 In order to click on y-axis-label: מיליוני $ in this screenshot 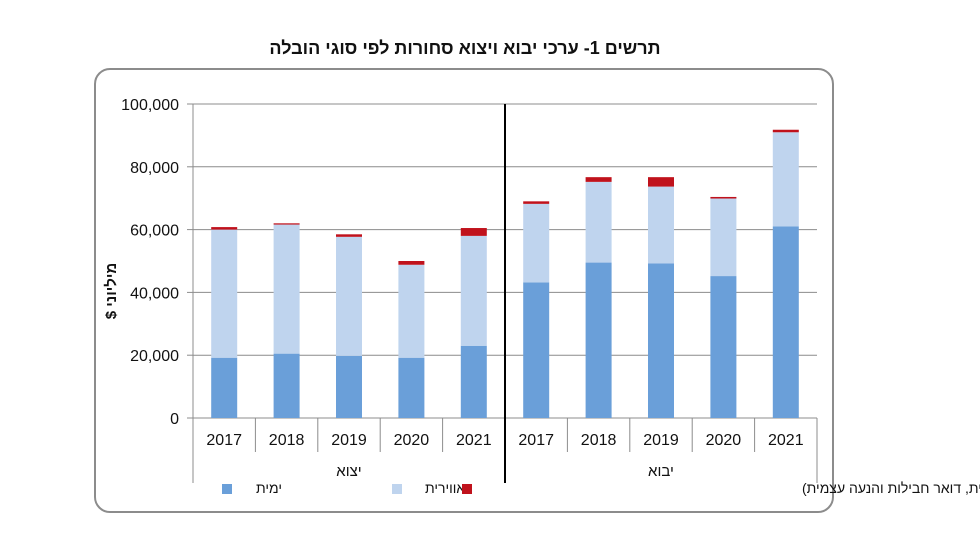, I will do `click(111, 291)`.